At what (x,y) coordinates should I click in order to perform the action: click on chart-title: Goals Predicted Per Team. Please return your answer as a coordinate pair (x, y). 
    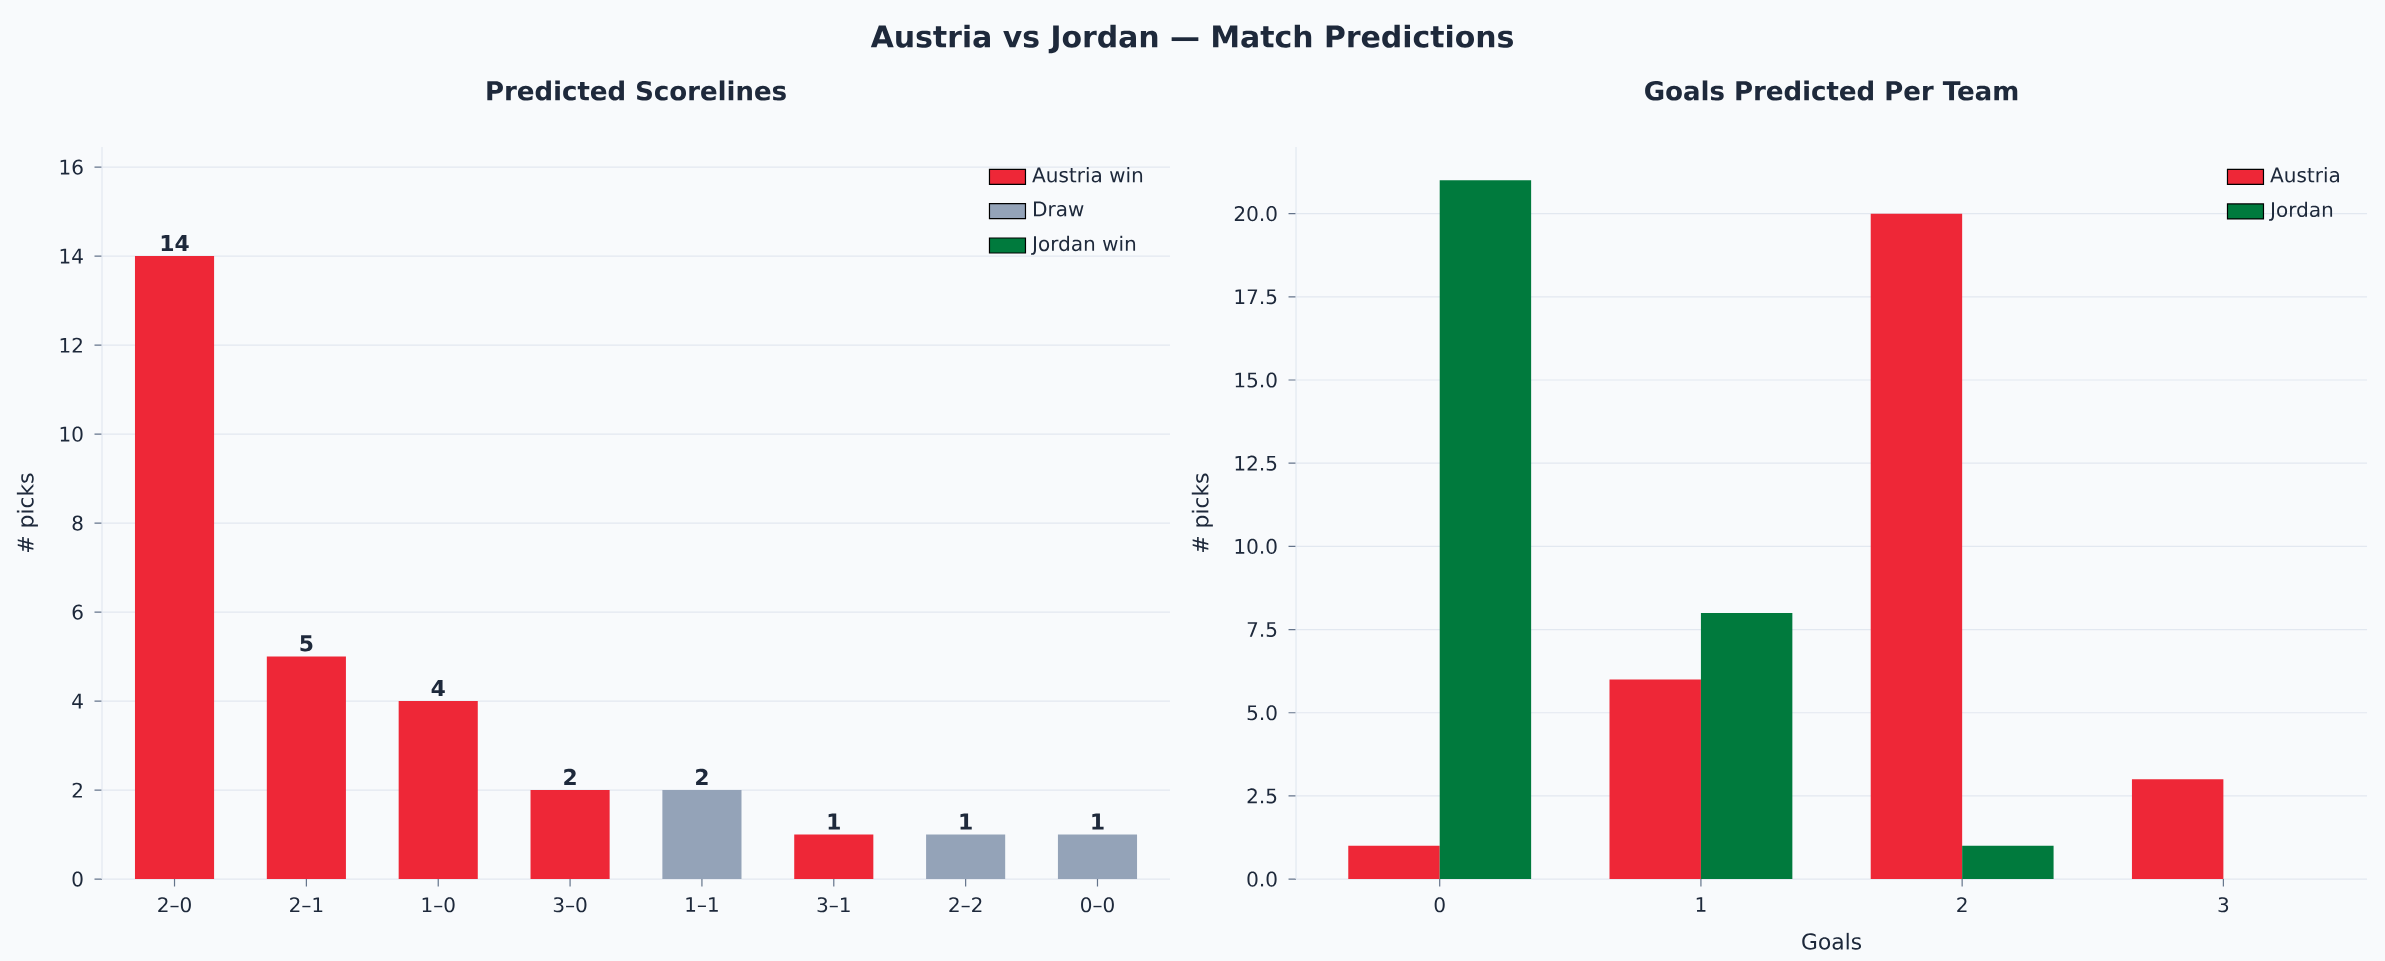
    Looking at the image, I should click on (1831, 90).